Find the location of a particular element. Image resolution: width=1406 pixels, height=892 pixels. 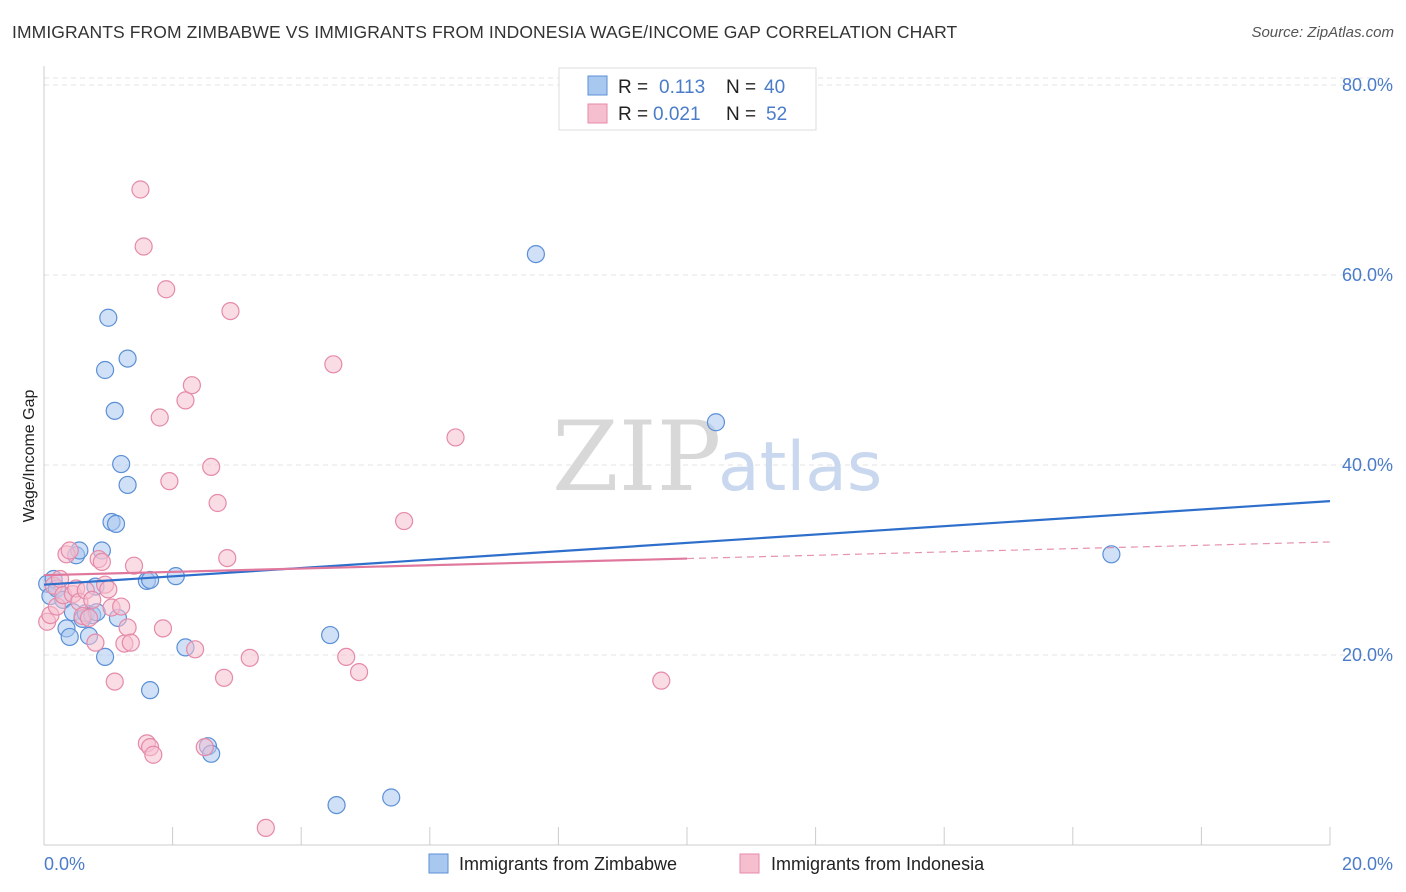

x-tick-label-max: 20.0% is located at coordinates (1367, 864).